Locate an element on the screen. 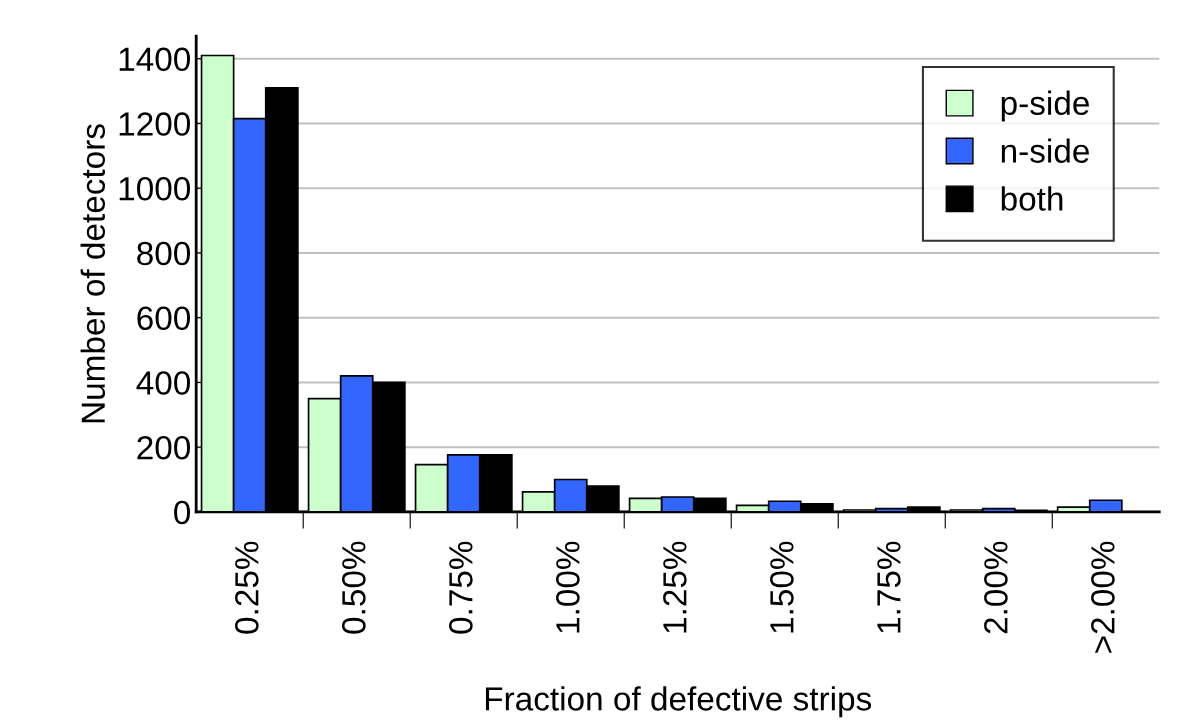 The height and width of the screenshot is (721, 1189). legend-label: p-side is located at coordinates (1045, 106).